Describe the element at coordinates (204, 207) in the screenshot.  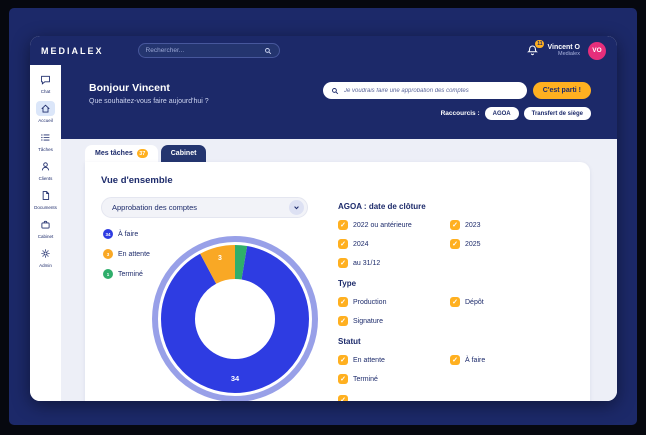
I see `process-filter-dropdown: Approbation des comptes` at that location.